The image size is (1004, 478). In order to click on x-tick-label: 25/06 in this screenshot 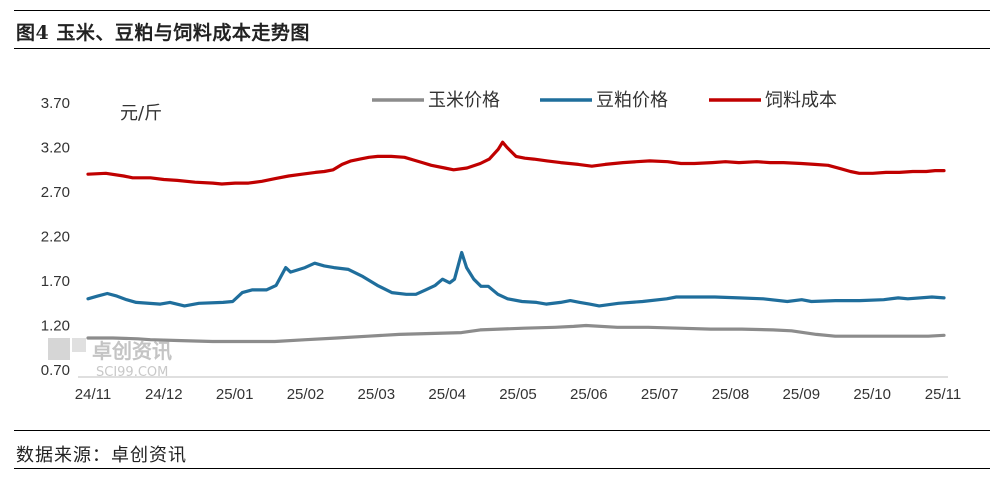, I will do `click(589, 394)`.